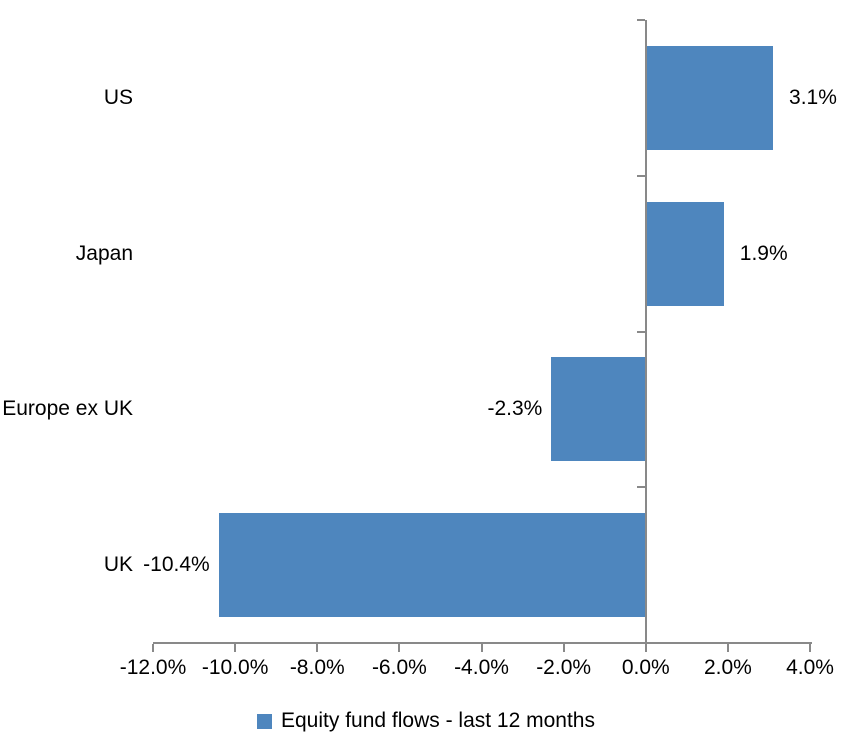 This screenshot has height=747, width=852. What do you see at coordinates (432, 565) in the screenshot?
I see `bar-uk` at bounding box center [432, 565].